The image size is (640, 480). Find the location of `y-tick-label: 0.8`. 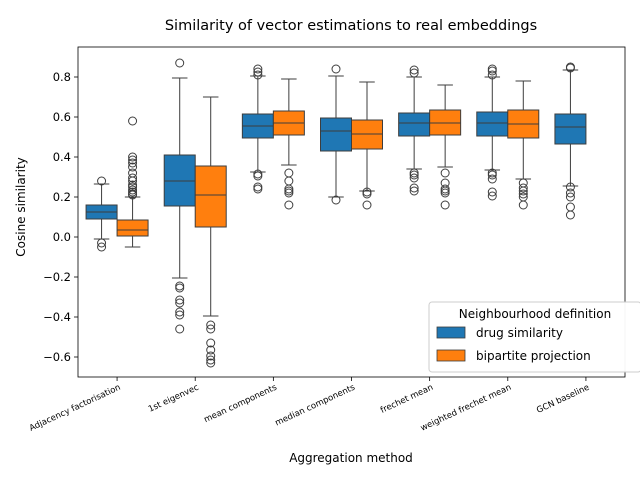

y-tick-label: 0.8 is located at coordinates (62, 77).